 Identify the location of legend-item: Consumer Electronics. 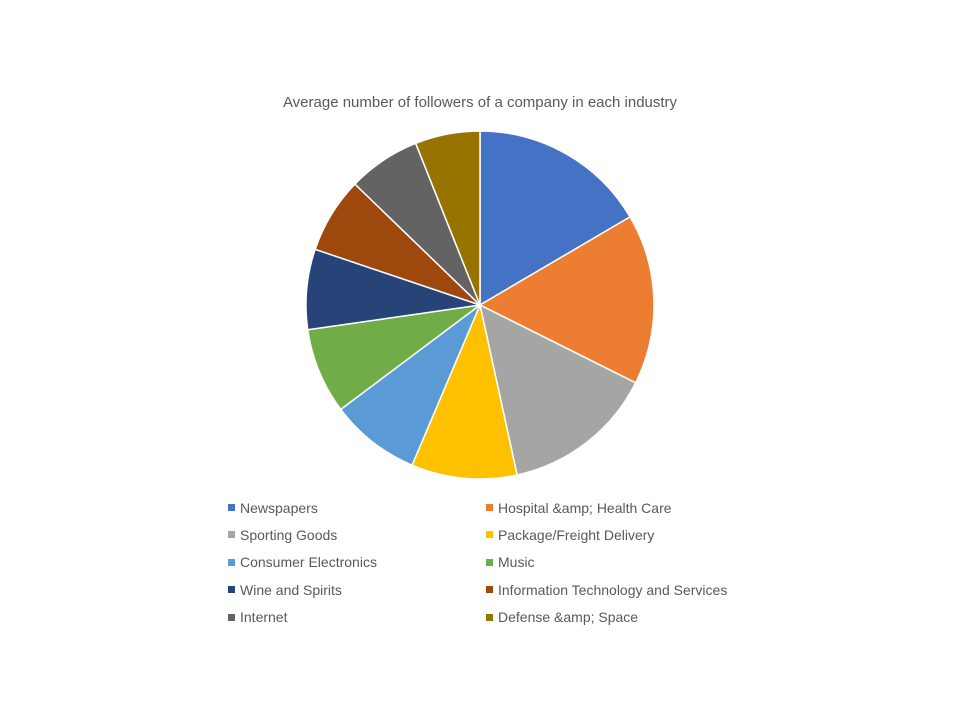
(357, 562).